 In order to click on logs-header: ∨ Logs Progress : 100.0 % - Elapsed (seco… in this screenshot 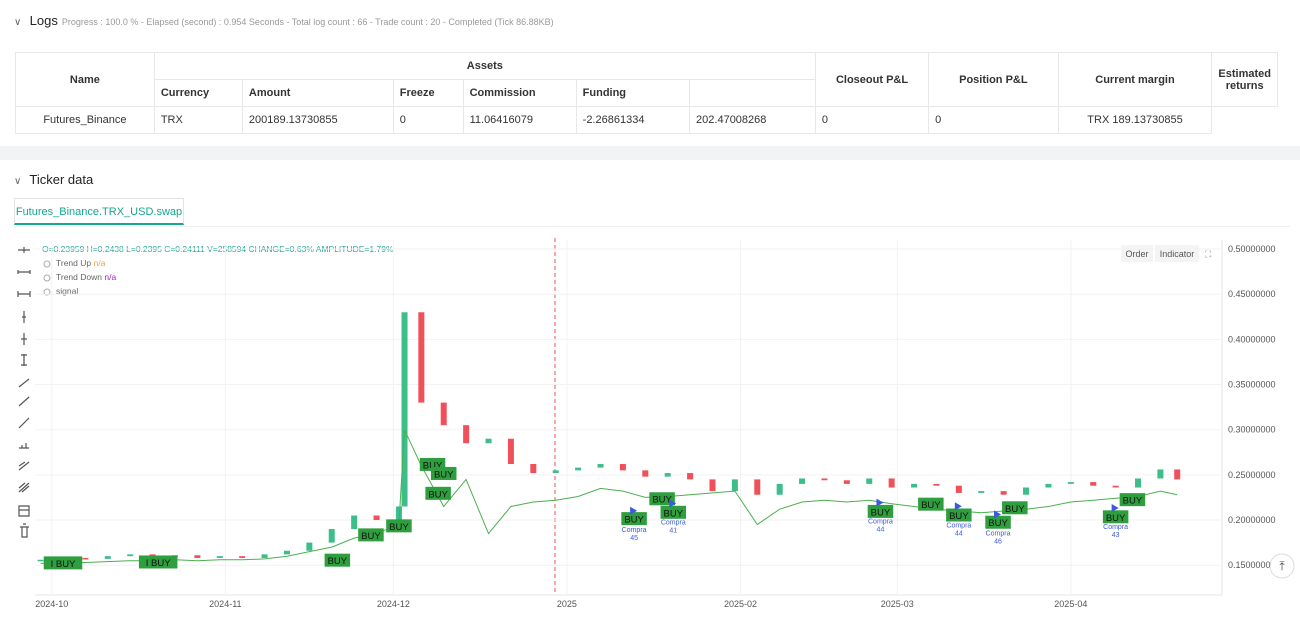, I will do `click(284, 20)`.